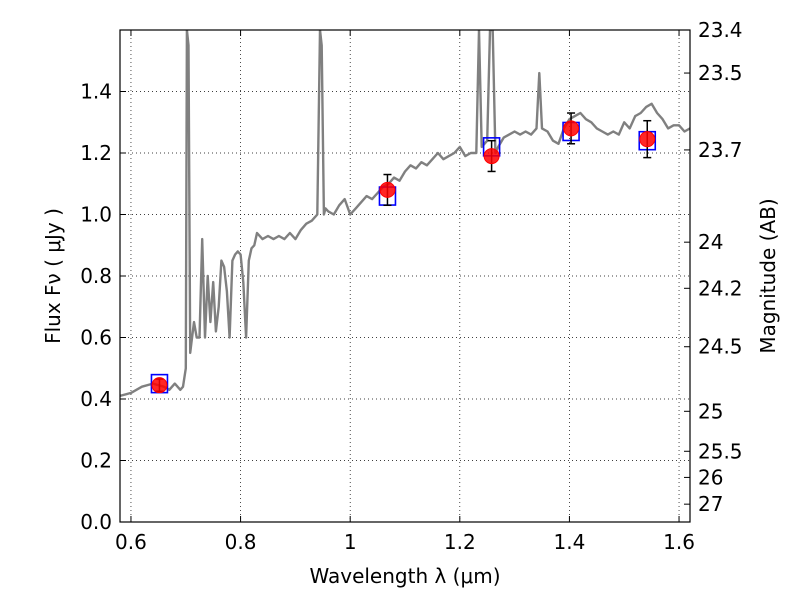 Image resolution: width=800 pixels, height=600 pixels. What do you see at coordinates (710, 477) in the screenshot?
I see `right-tick-label: 26` at bounding box center [710, 477].